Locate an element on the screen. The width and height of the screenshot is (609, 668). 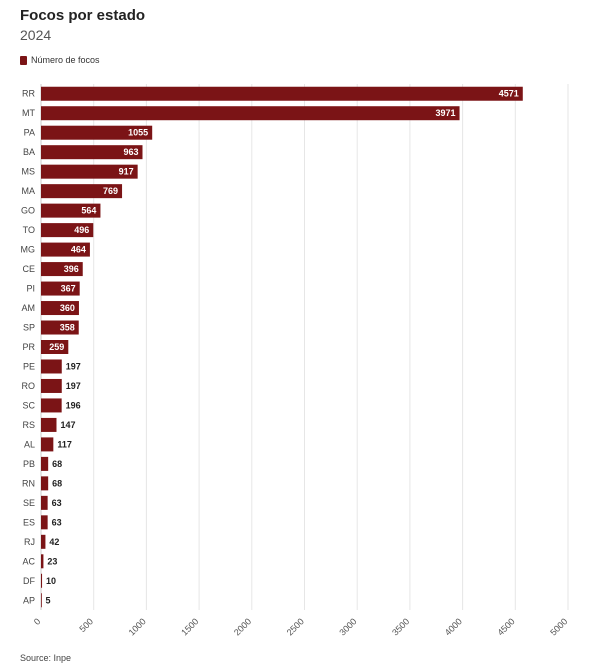
category-label: PI is located at coordinates (30, 289).